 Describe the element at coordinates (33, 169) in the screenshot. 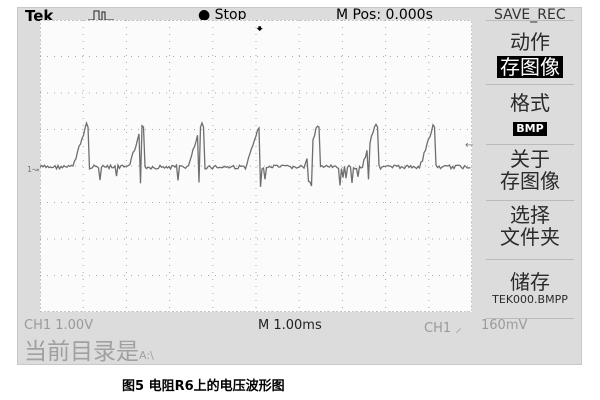

I see `ch1-ground-marker-icon: 1↝` at that location.